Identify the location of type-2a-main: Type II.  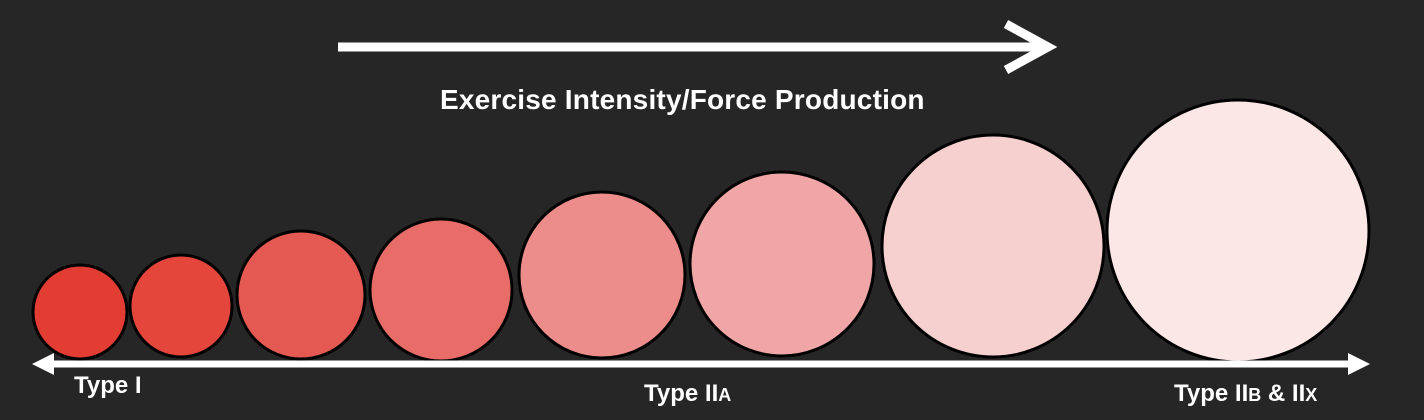
(681, 393).